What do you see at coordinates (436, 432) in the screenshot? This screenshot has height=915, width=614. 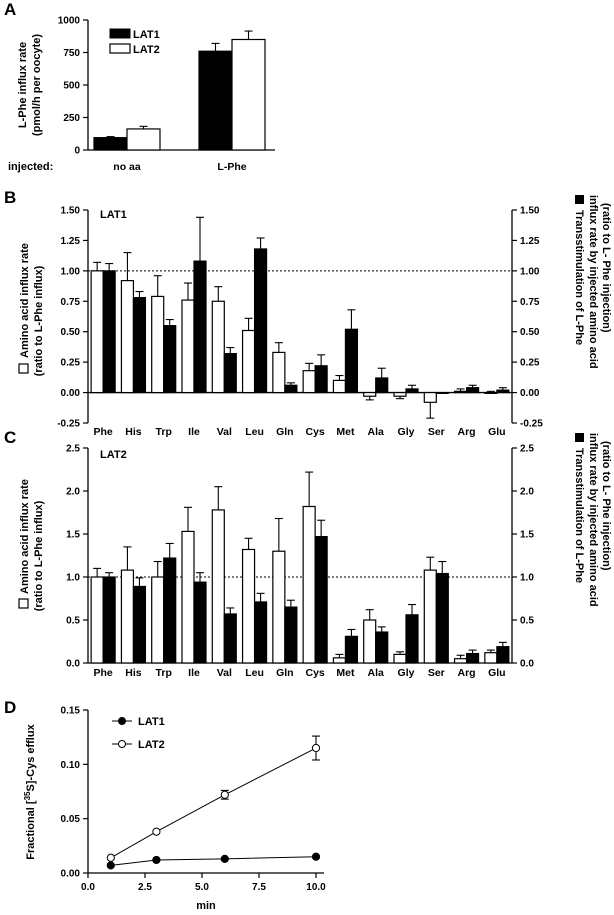 I see `panel-b-category-label: Ser` at bounding box center [436, 432].